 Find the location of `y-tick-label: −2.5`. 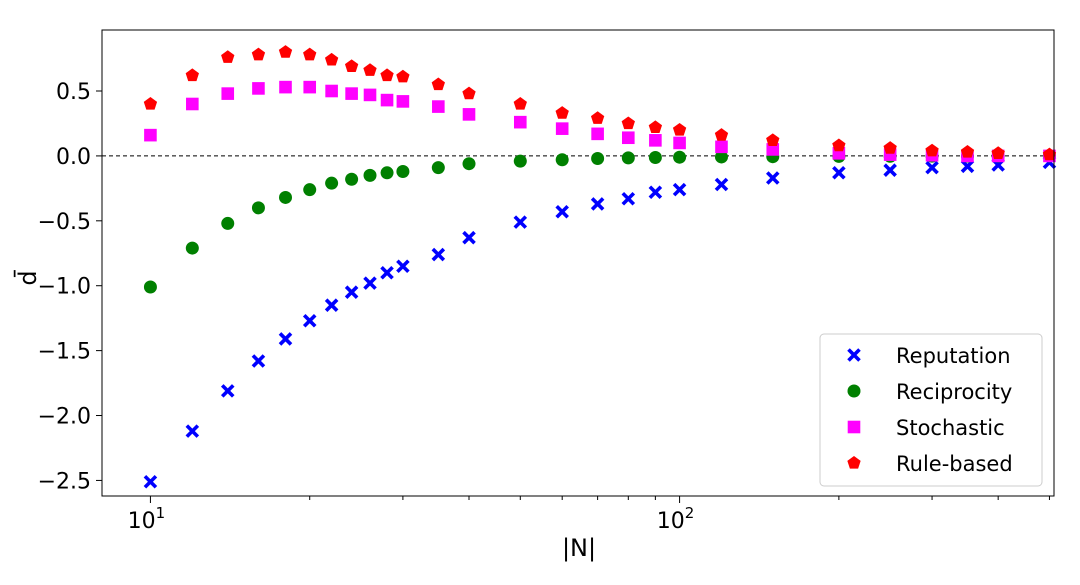

y-tick-label: −2.5 is located at coordinates (64, 481).